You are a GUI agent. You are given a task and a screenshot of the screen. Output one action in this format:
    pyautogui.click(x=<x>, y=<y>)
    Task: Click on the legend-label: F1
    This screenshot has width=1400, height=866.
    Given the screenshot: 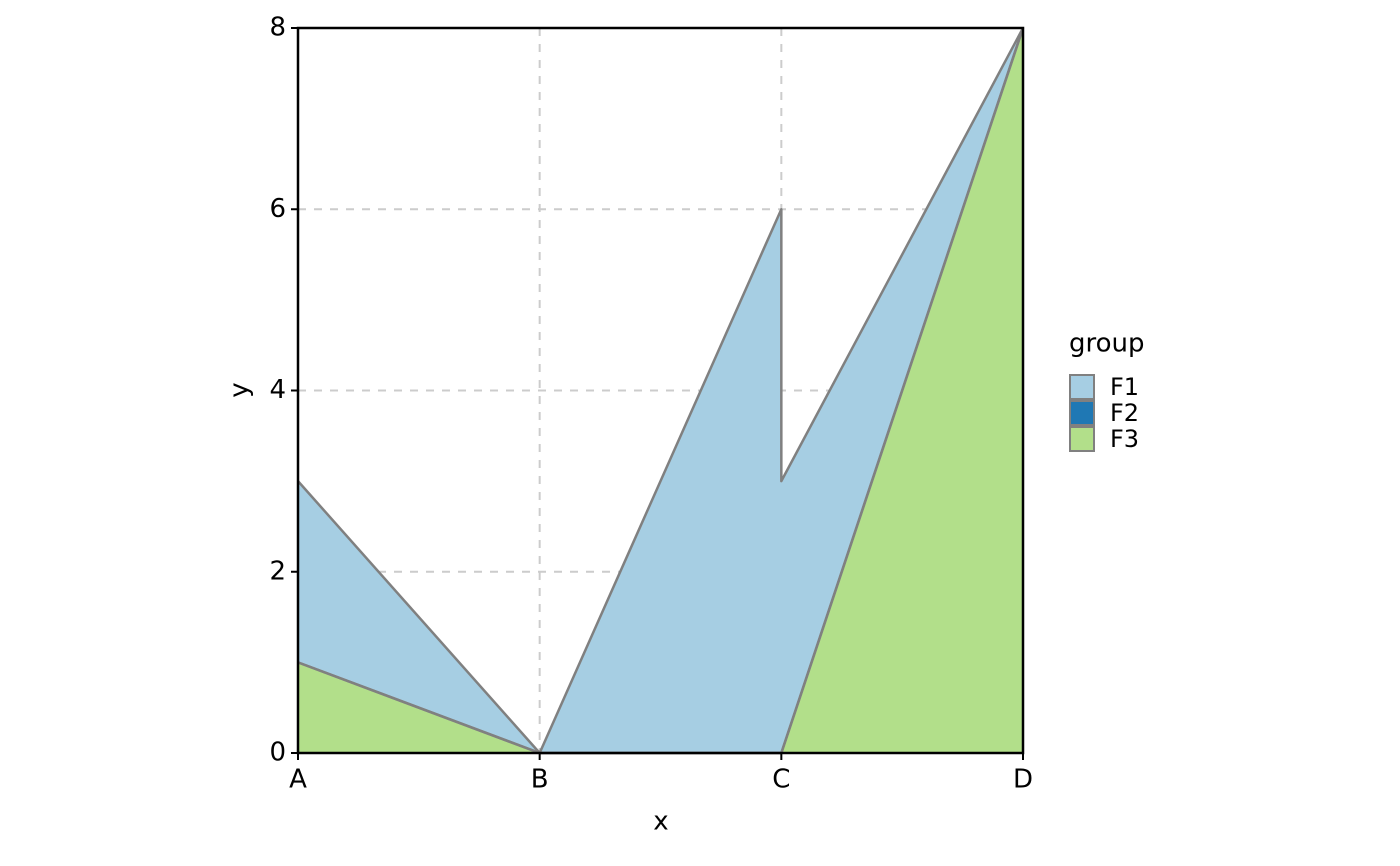 What is the action you would take?
    pyautogui.click(x=1124, y=387)
    